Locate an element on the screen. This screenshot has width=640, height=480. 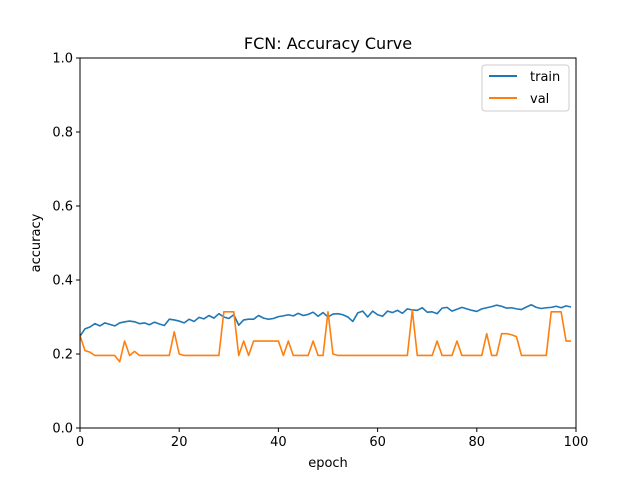
x-tick-label: 20 is located at coordinates (179, 442).